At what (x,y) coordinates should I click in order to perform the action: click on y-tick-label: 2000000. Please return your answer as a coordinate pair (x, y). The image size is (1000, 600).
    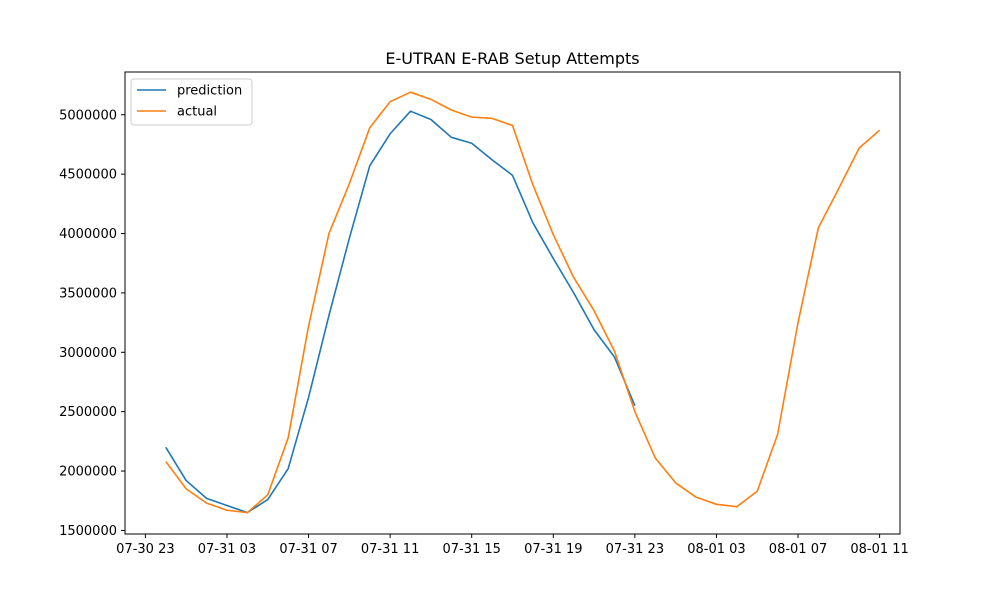
    Looking at the image, I should click on (88, 472).